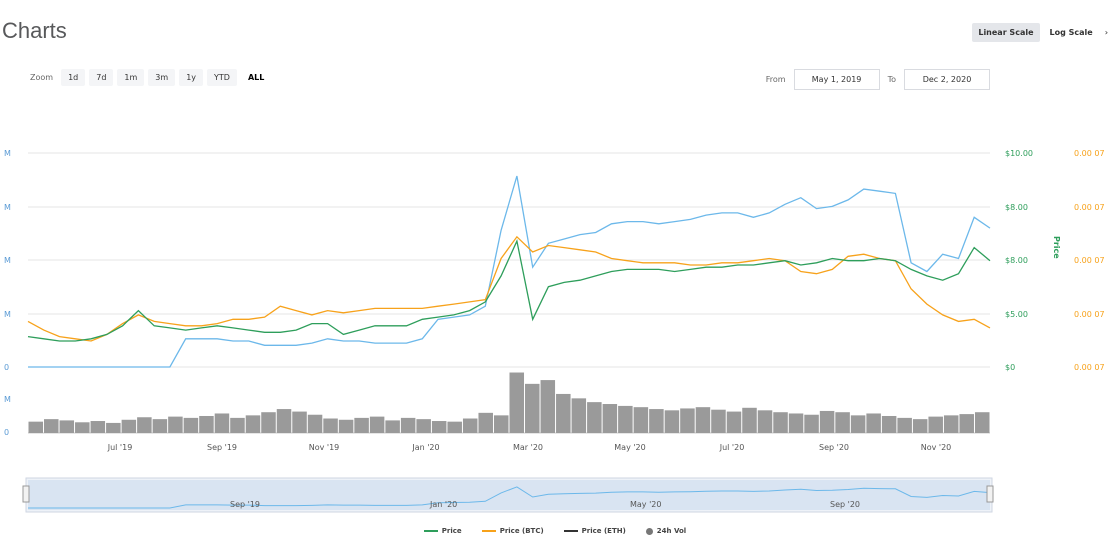  What do you see at coordinates (451, 531) in the screenshot?
I see `legend-label-price: Price` at bounding box center [451, 531].